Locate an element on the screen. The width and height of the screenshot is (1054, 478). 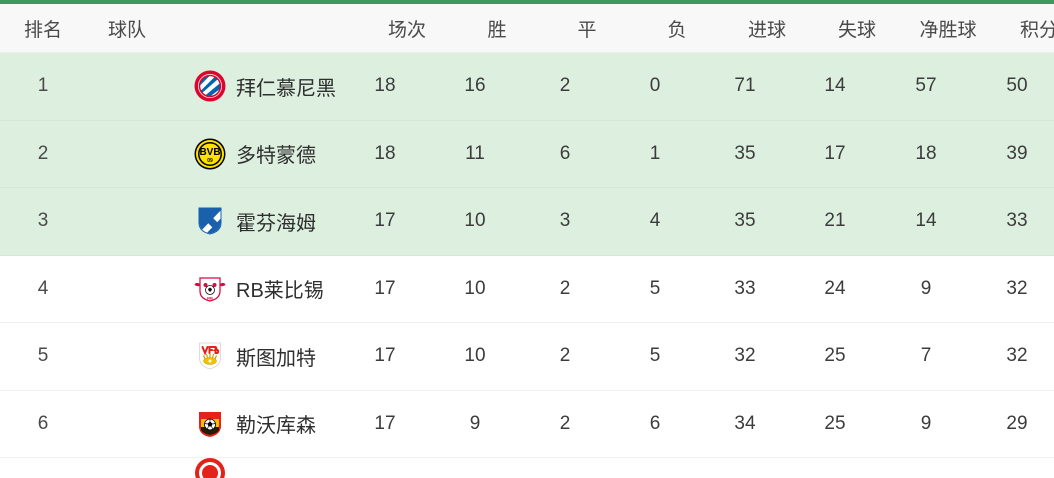
cell-team is located at coordinates (213, 468).